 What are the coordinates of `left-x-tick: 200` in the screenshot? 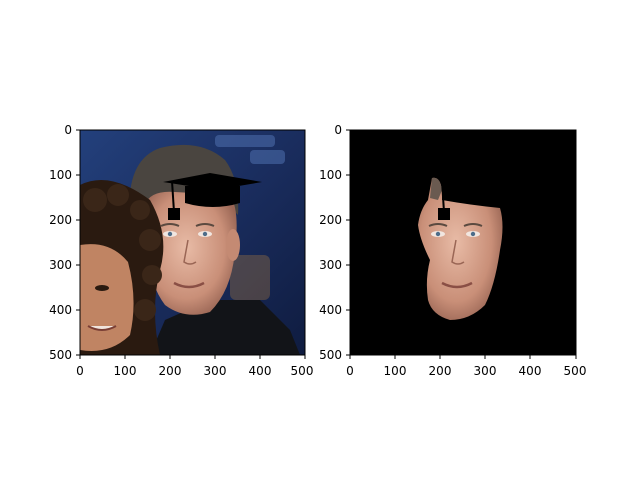 It's located at (170, 371).